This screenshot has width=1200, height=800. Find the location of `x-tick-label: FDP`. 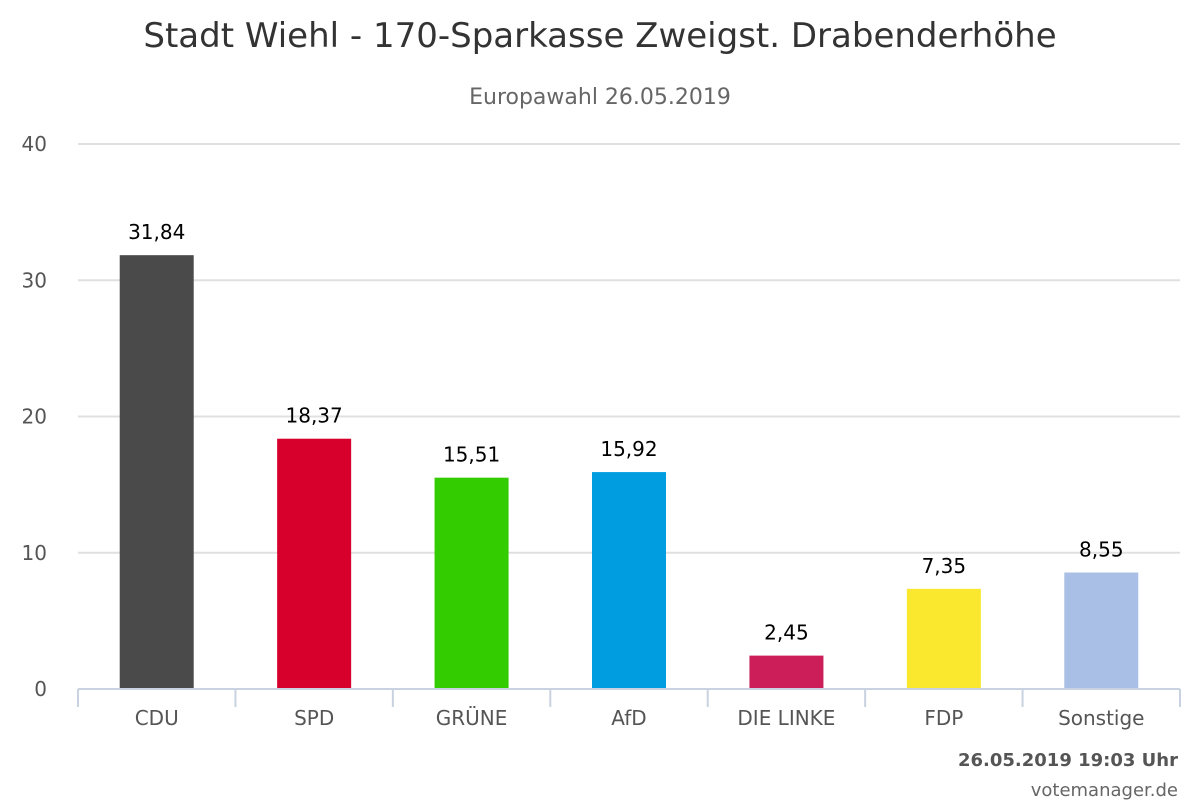

x-tick-label: FDP is located at coordinates (943, 718).